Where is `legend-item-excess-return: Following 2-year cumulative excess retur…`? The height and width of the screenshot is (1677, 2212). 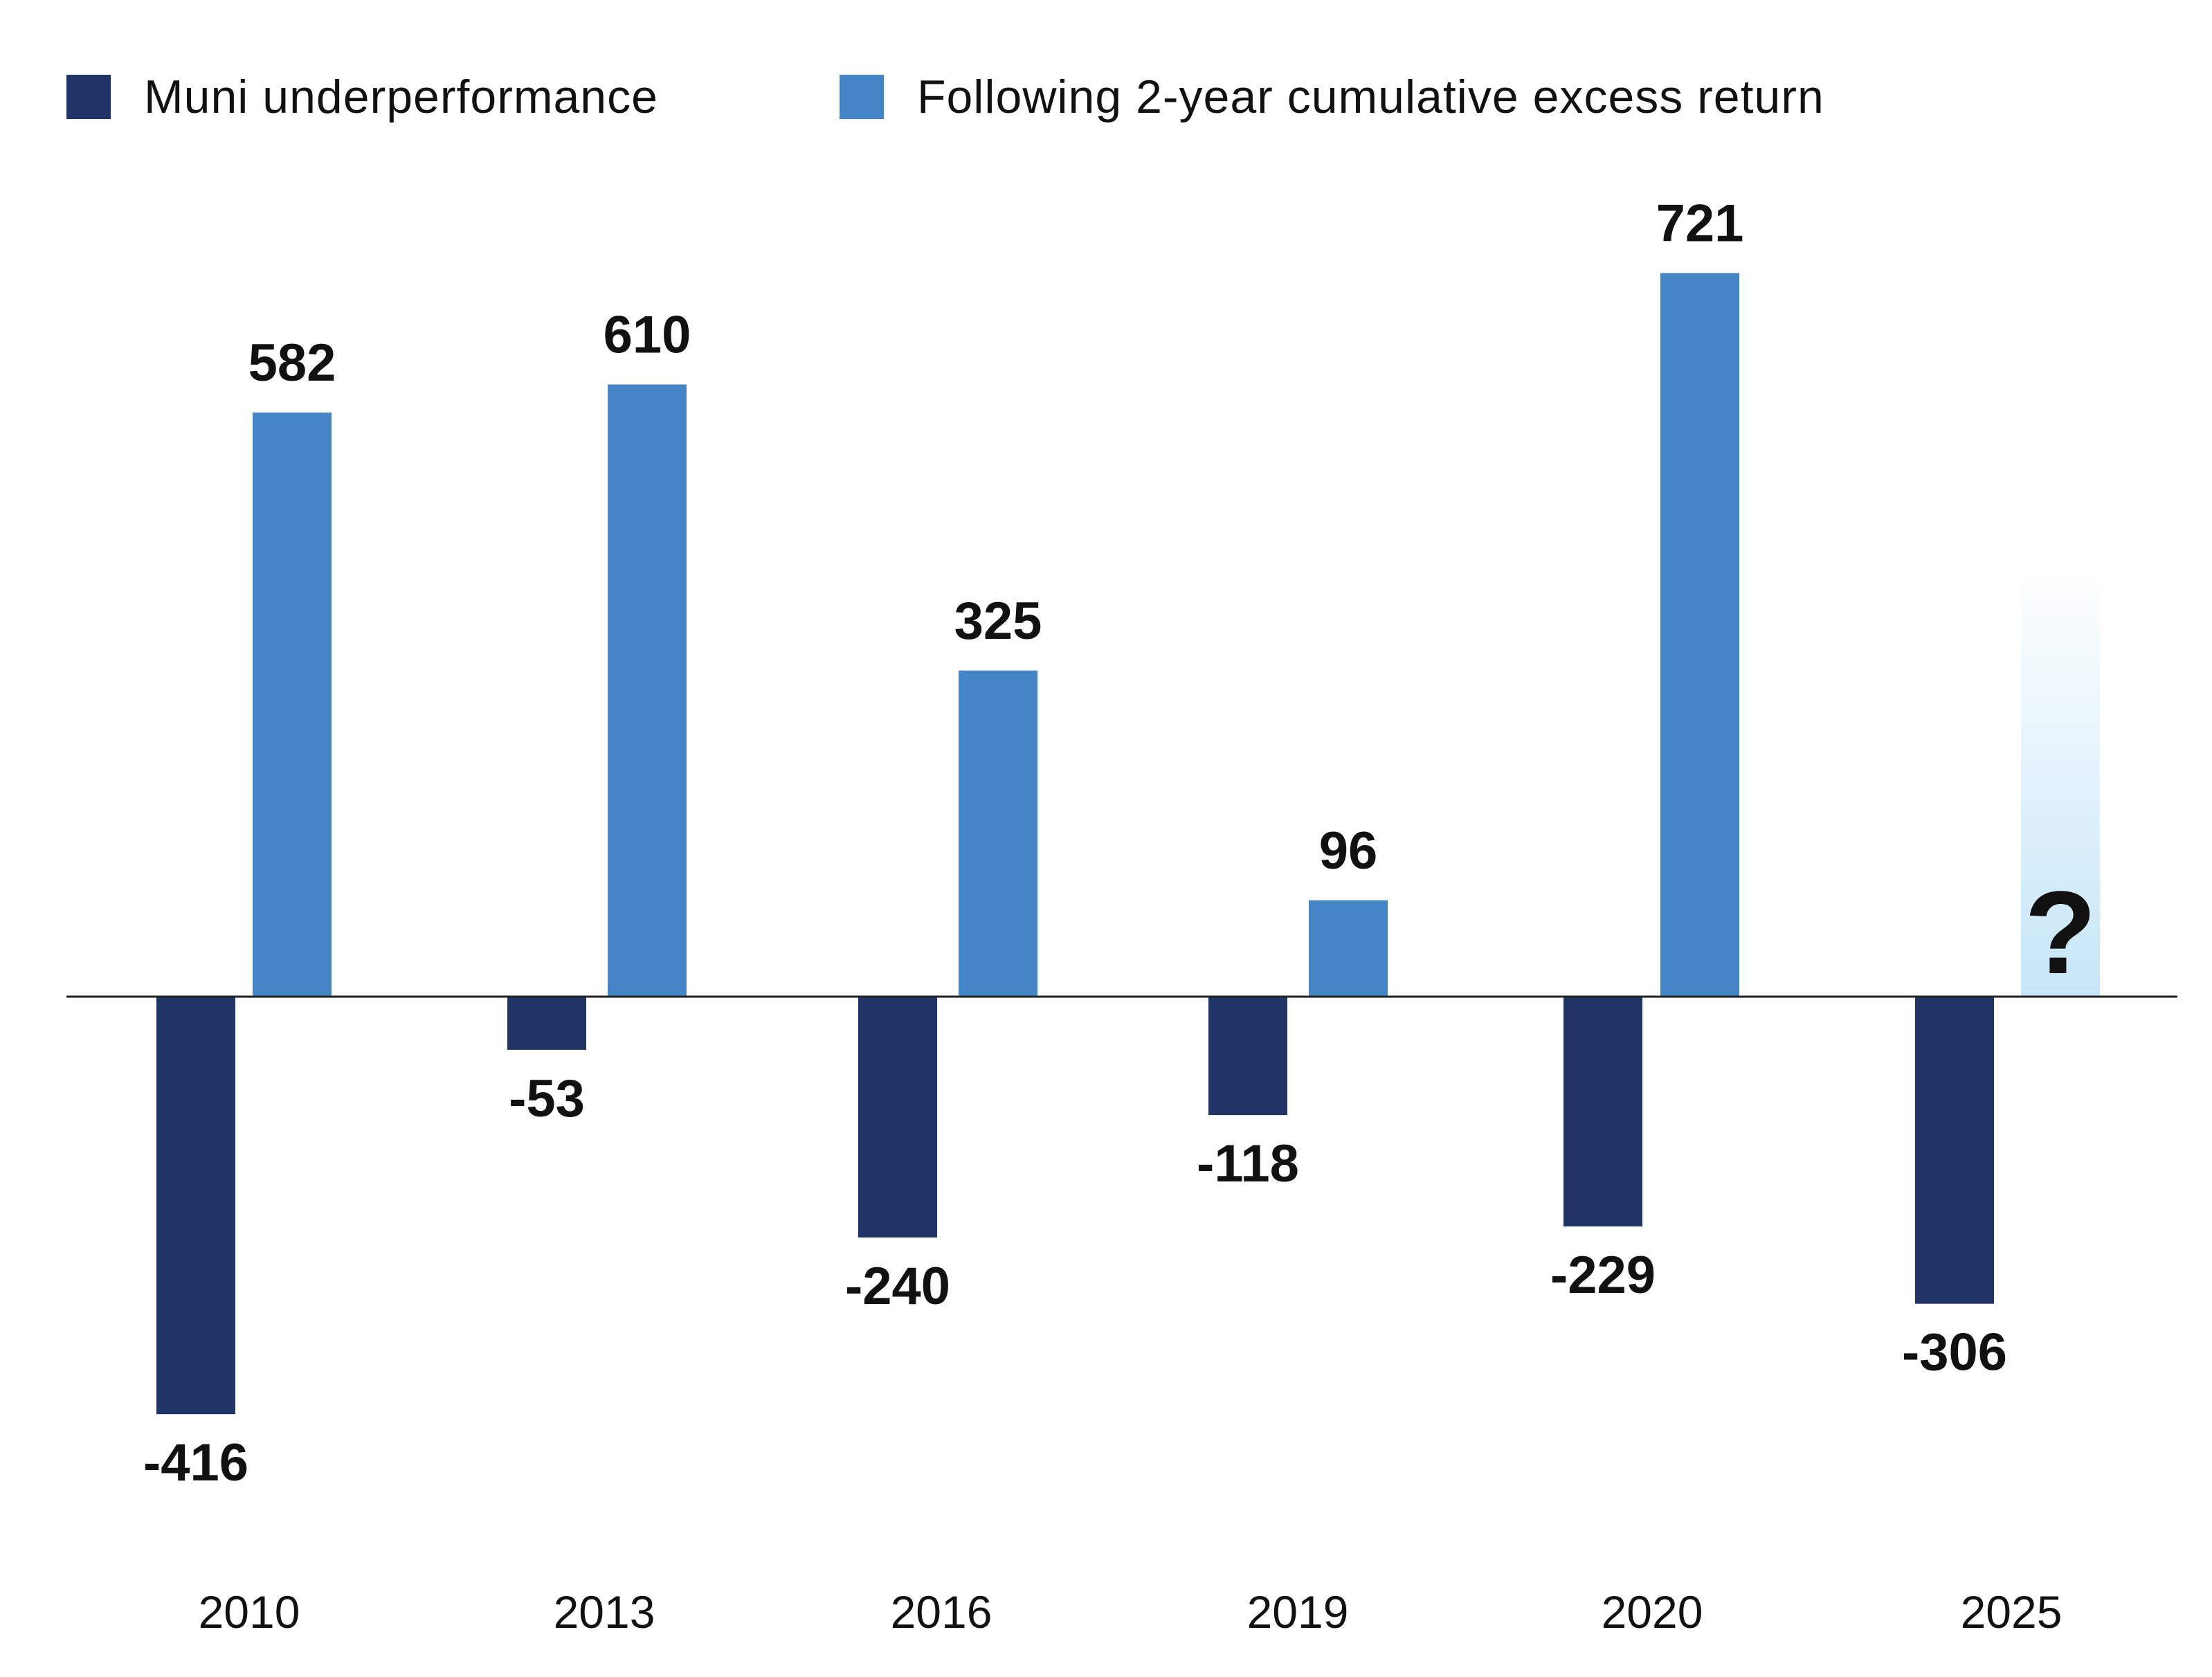 legend-item-excess-return: Following 2-year cumulative excess retur… is located at coordinates (1331, 97).